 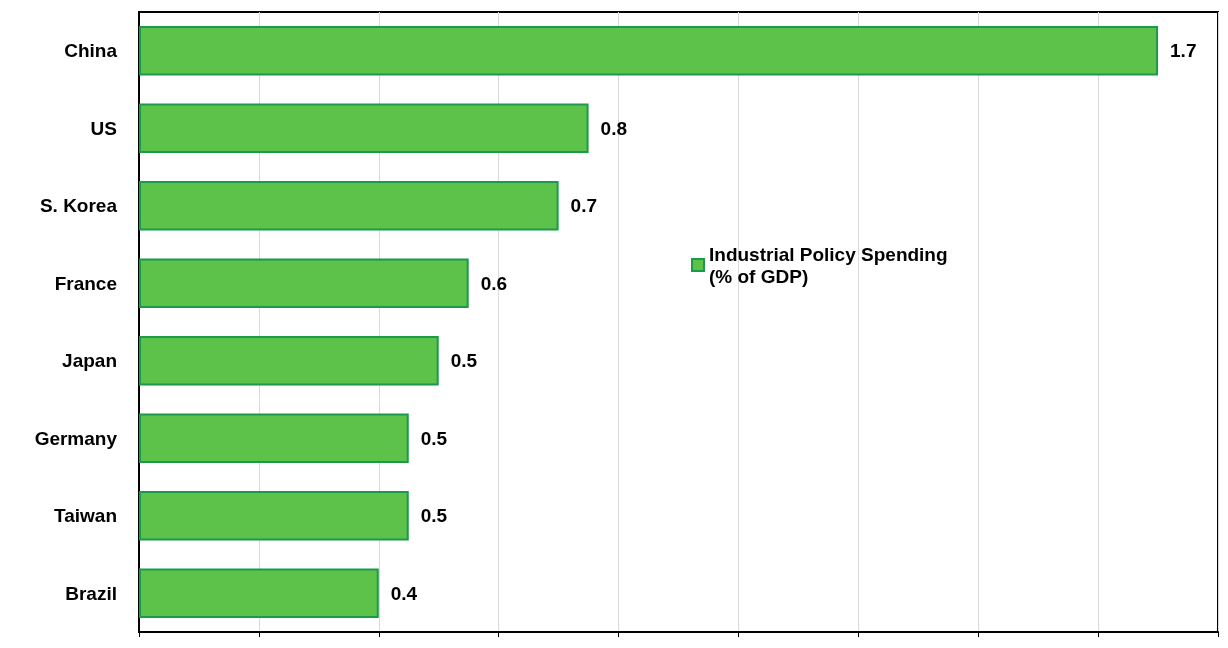 What do you see at coordinates (85, 516) in the screenshot?
I see `y-tick-label: Taiwan` at bounding box center [85, 516].